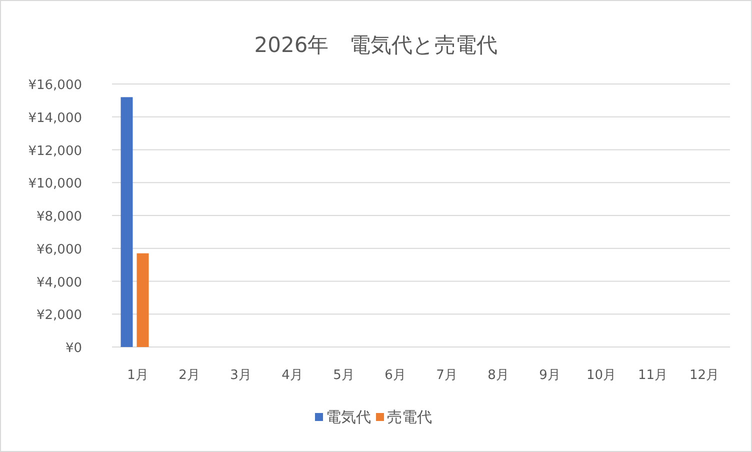 This screenshot has width=752, height=452. Describe the element at coordinates (137, 375) in the screenshot. I see `x-tick-label: 1月` at that location.